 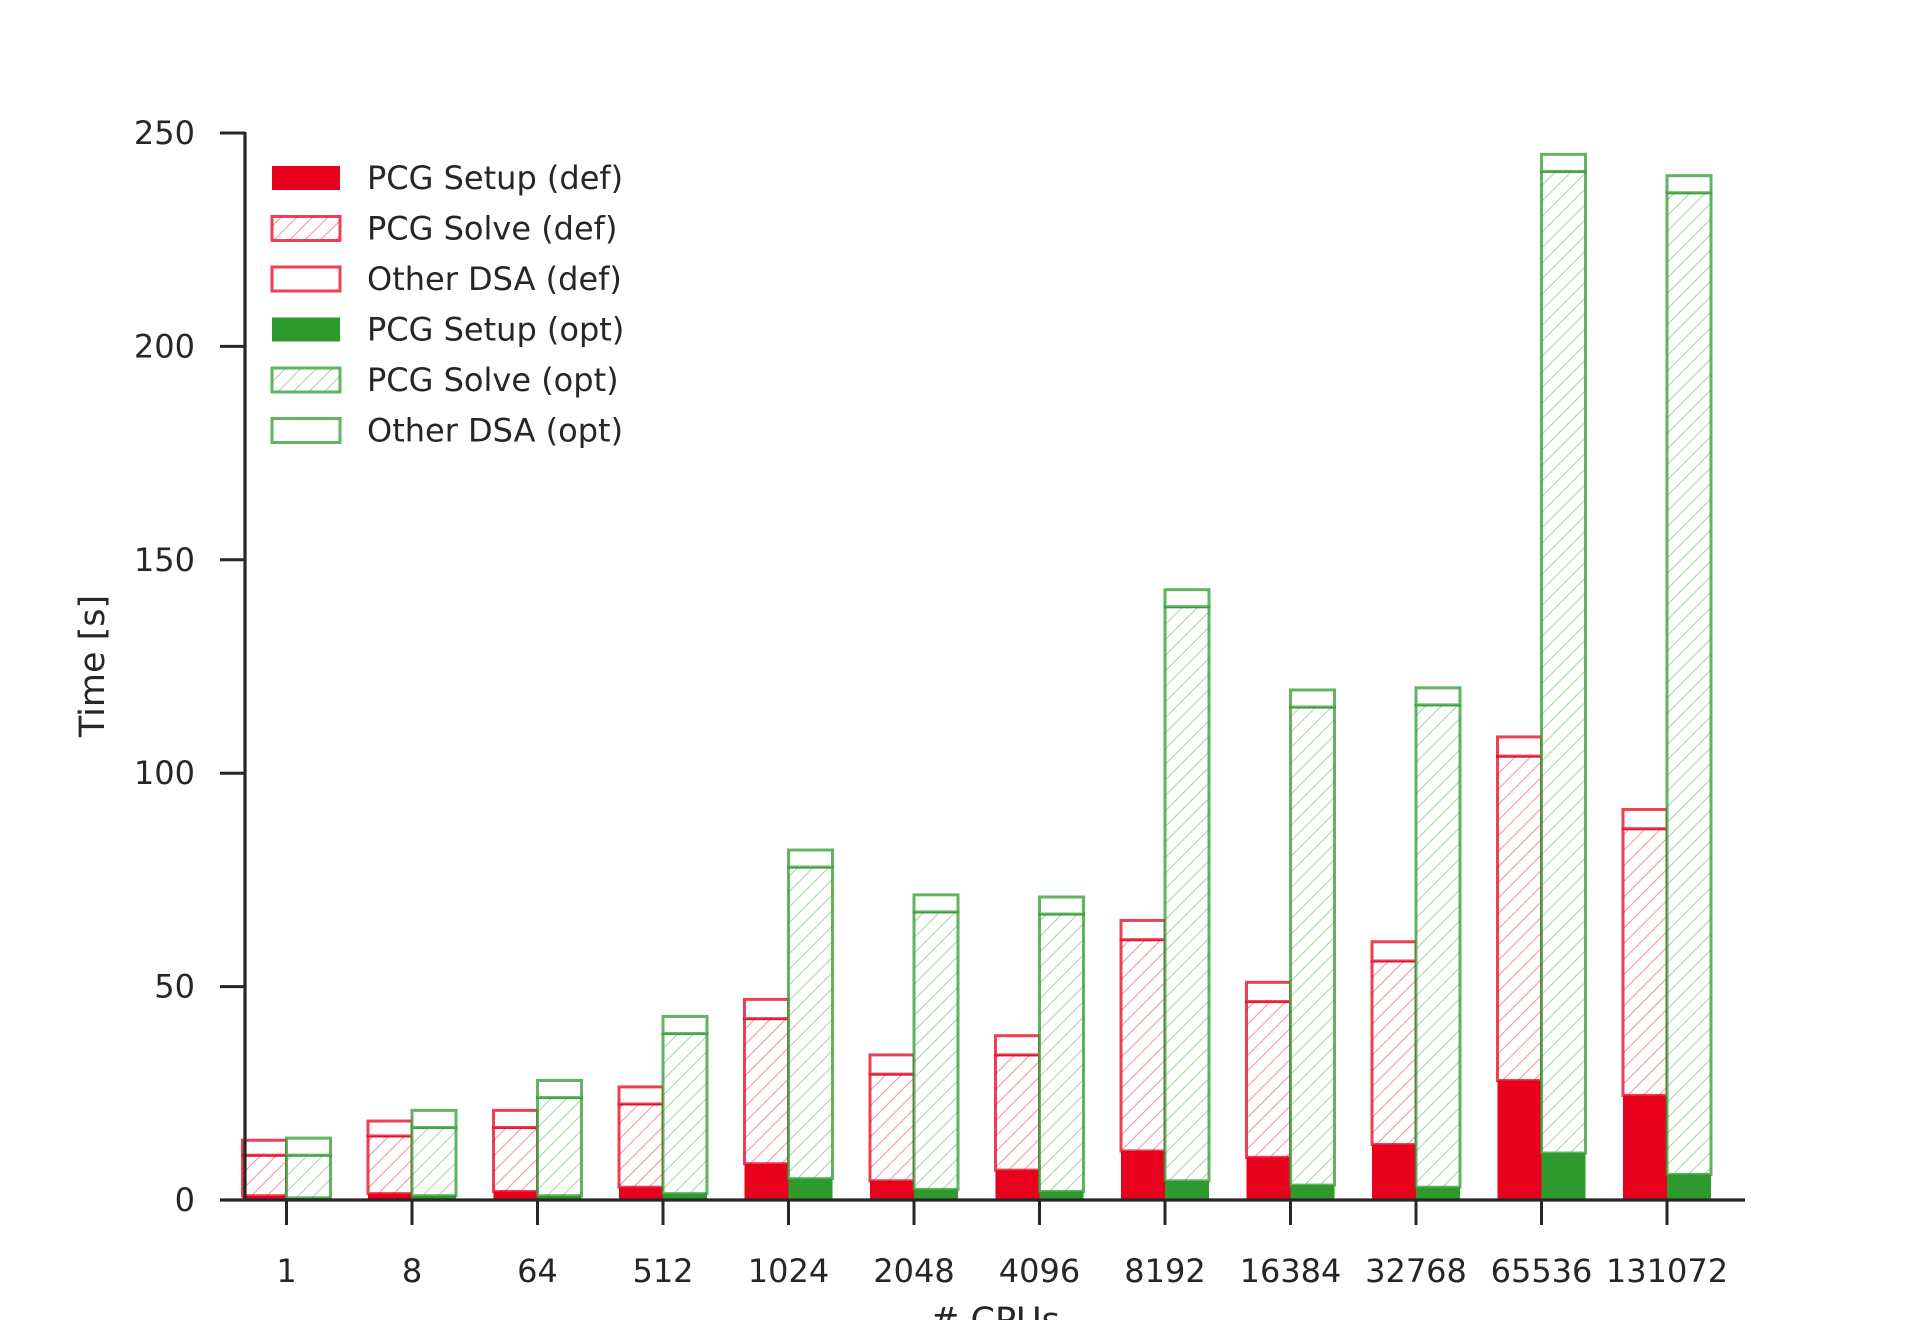 What do you see at coordinates (936, 903) in the screenshot?
I see `bar-opt-other-dsa-2048` at bounding box center [936, 903].